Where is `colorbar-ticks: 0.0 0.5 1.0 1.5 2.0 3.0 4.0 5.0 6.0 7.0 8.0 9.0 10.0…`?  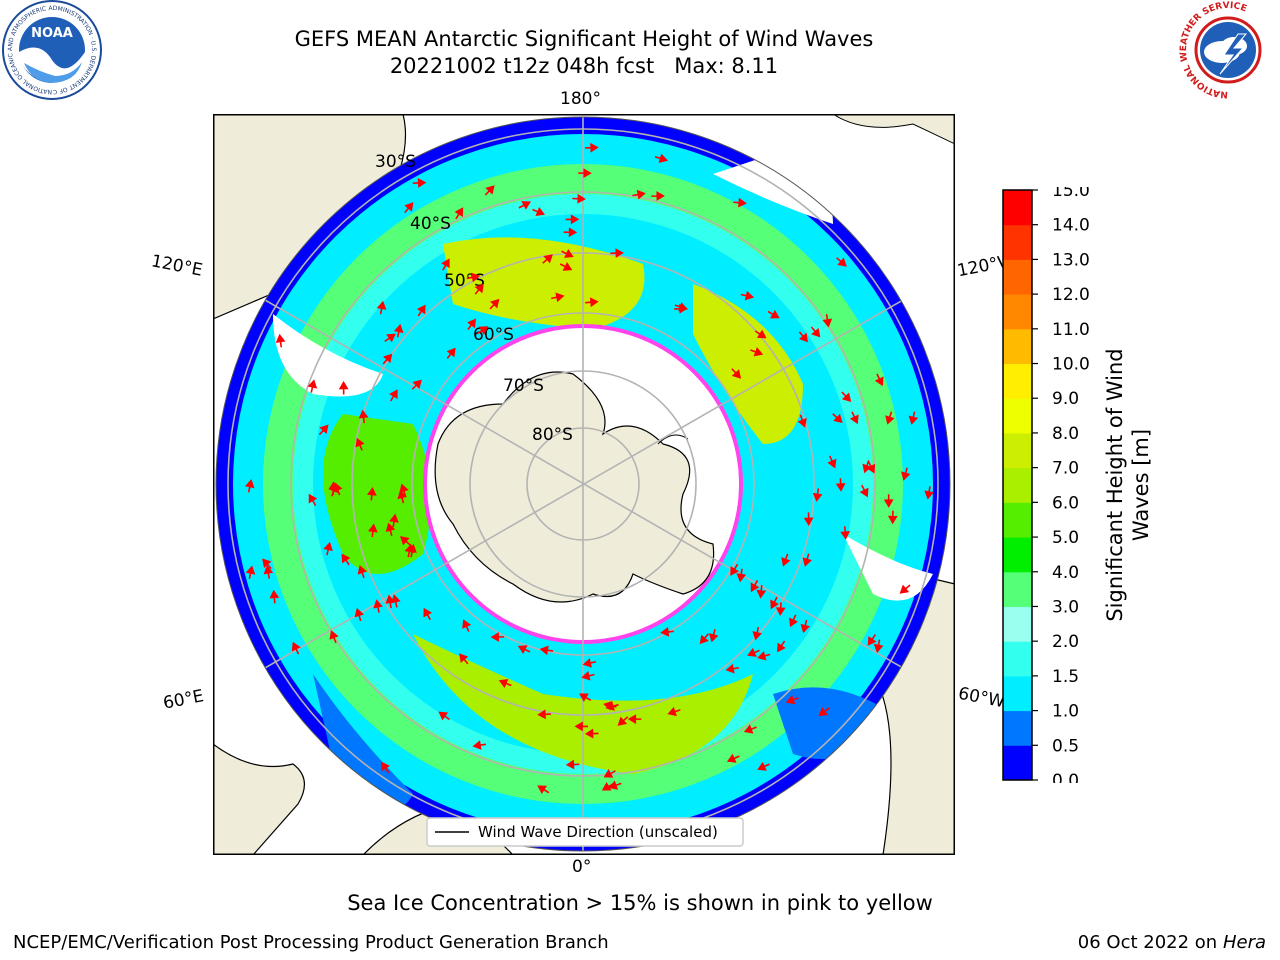 colorbar-ticks: 0.0 0.5 1.0 1.5 2.0 3.0 4.0 5.0 6.0 7.0 8.0 9.0 10.0… is located at coordinates (1061, 485).